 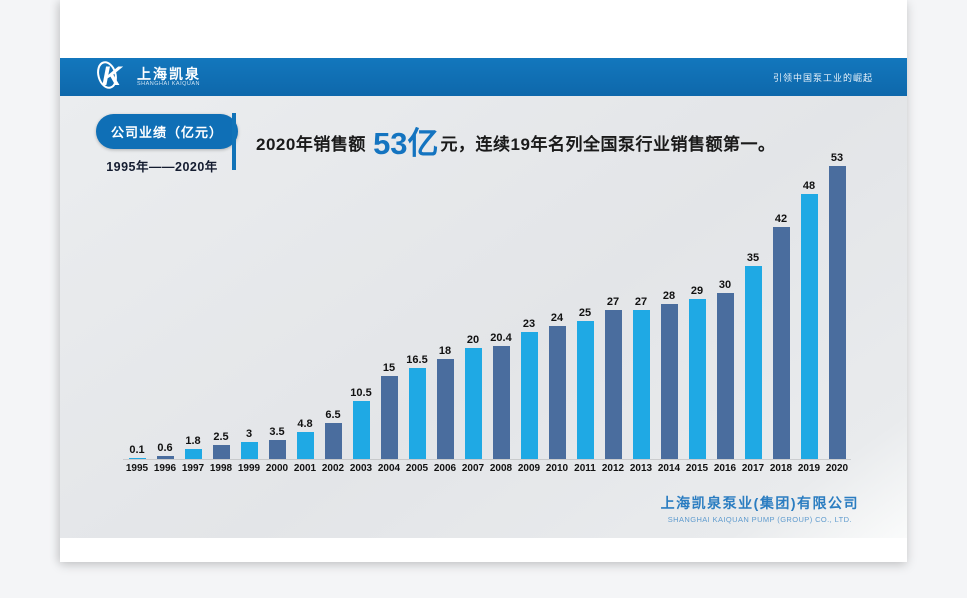 I want to click on x-tick-label: 2010, so click(x=557, y=468).